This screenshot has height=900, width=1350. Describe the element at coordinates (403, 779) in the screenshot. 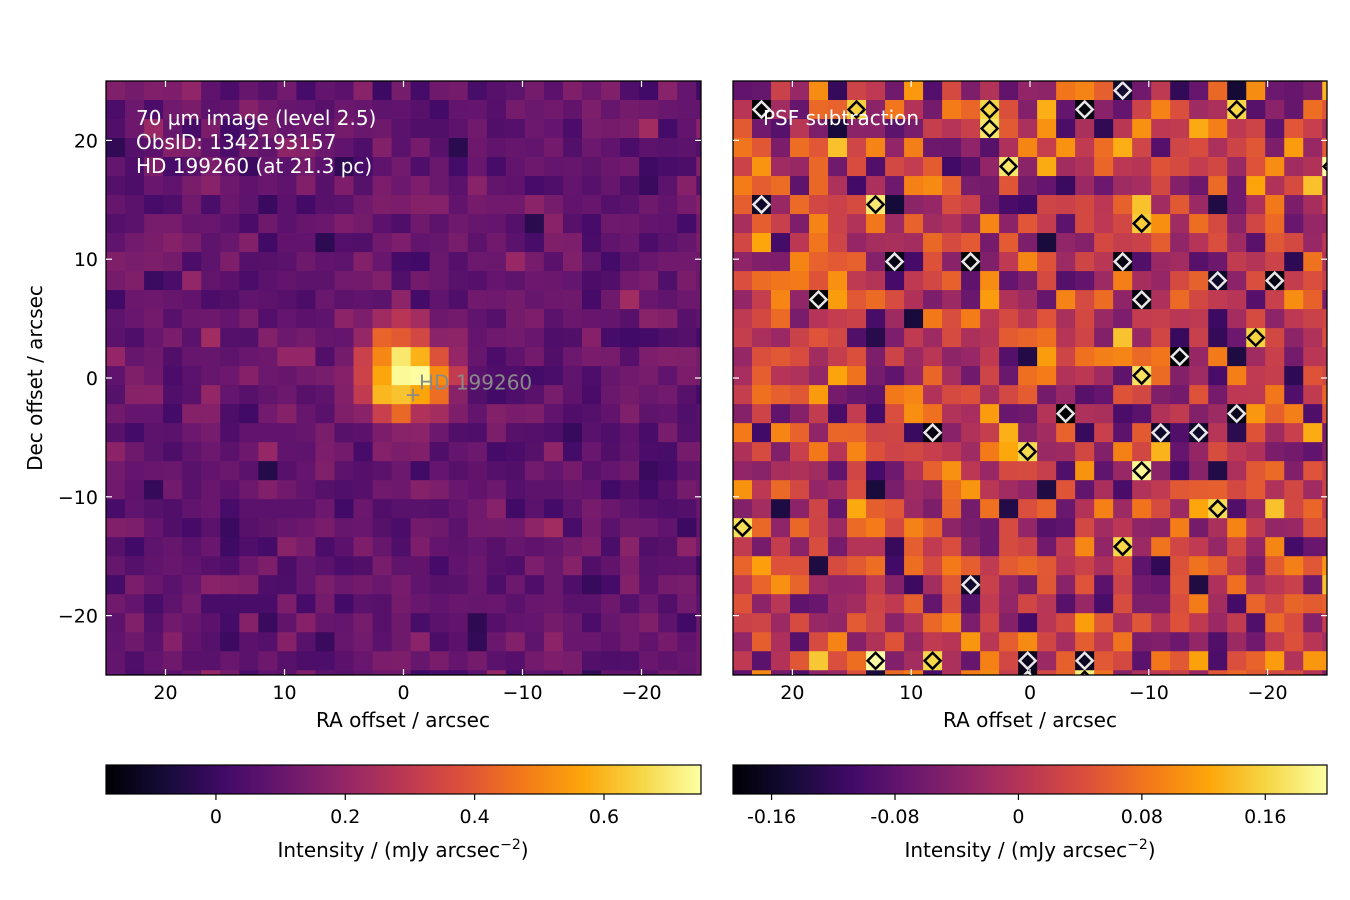

I see `left-colorbar-gradient` at that location.